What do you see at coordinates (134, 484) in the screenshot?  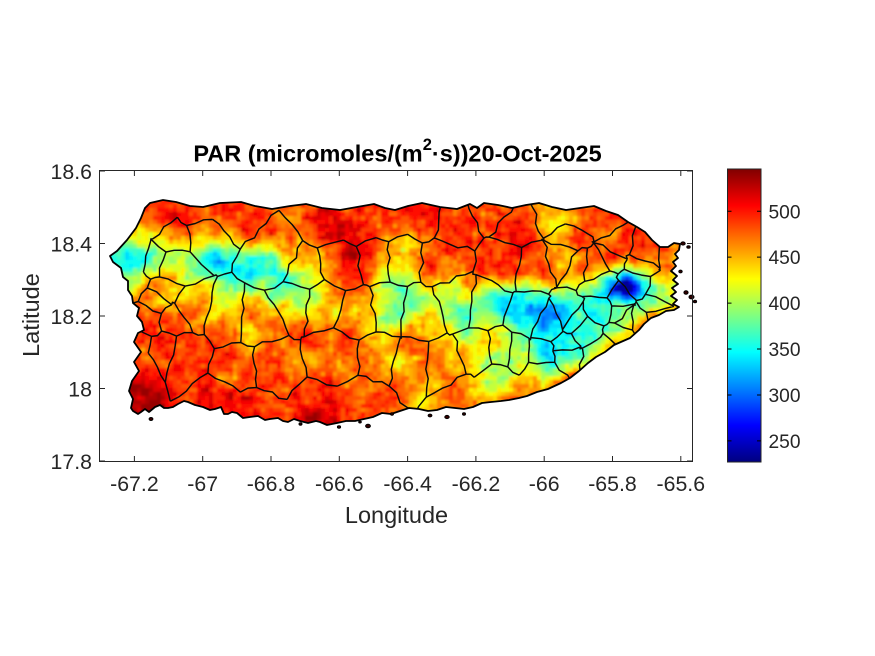 I see `svg-text: -67.2` at bounding box center [134, 484].